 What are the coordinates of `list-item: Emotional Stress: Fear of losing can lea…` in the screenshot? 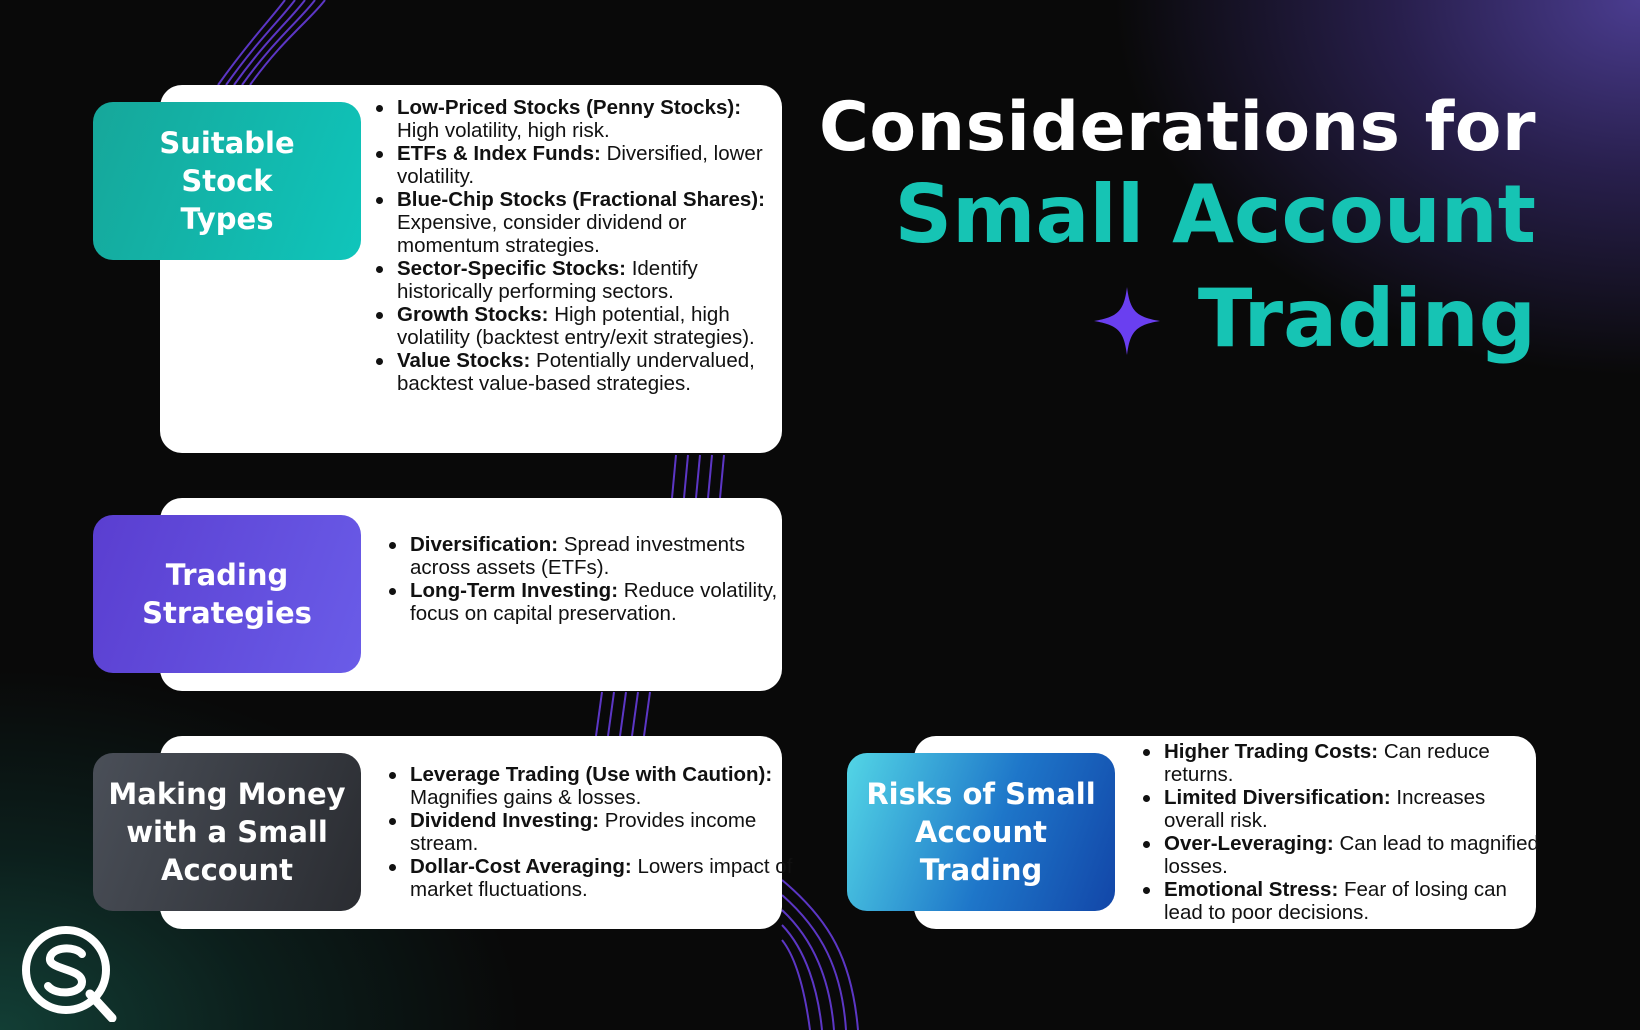 It's located at (1346, 901).